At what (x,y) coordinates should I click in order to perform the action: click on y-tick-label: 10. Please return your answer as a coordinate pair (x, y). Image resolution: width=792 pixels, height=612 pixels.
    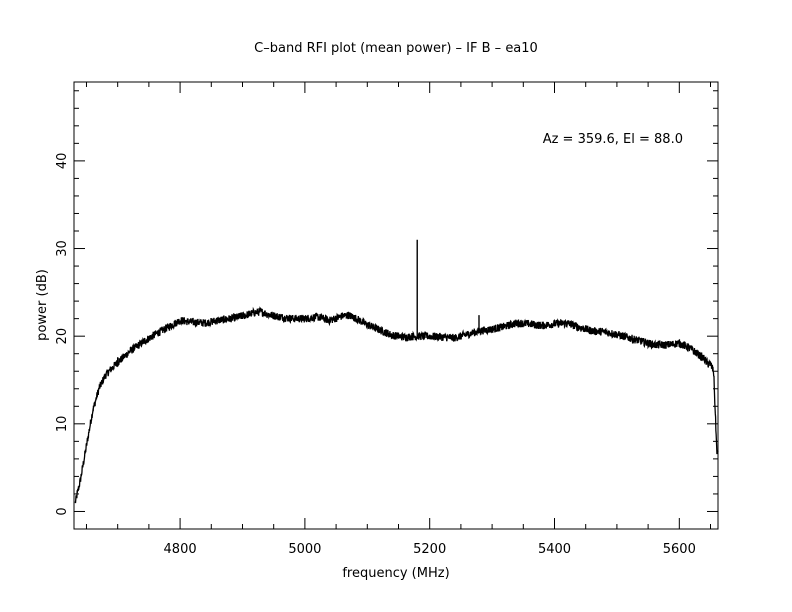
    Looking at the image, I should click on (62, 424).